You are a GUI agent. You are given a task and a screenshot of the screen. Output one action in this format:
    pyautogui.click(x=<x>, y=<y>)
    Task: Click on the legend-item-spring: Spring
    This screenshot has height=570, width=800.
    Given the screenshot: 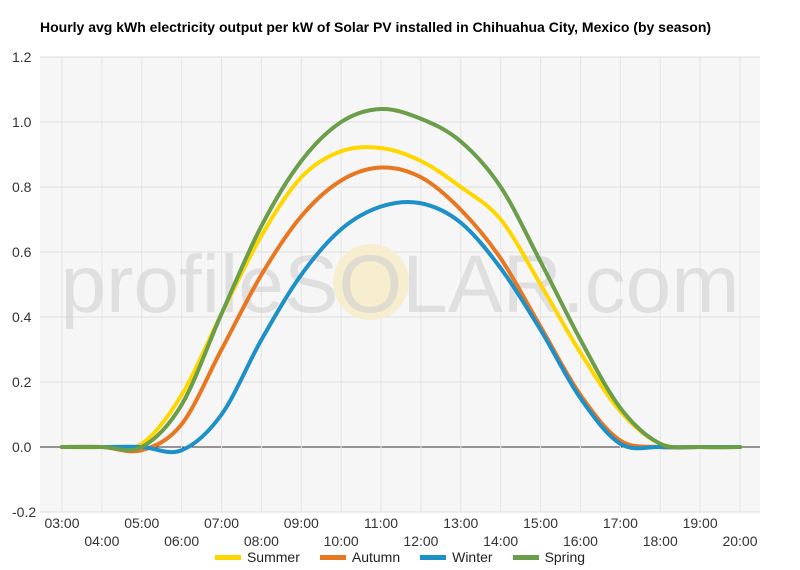 What is the action you would take?
    pyautogui.click(x=549, y=557)
    